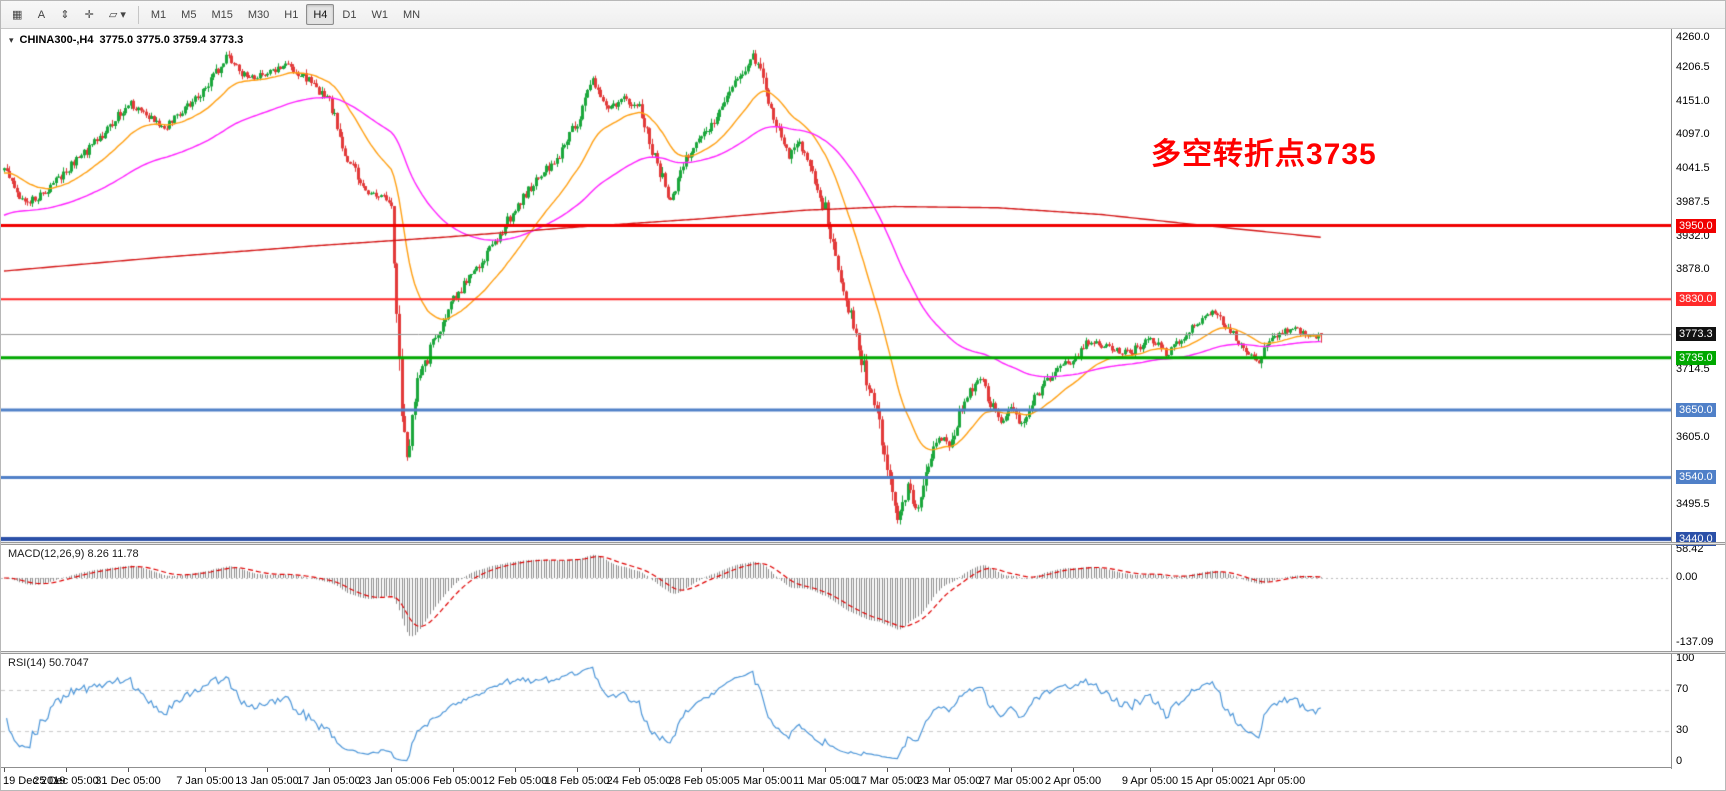 This screenshot has height=791, width=1726. I want to click on rsi-tick-label: 0, so click(1679, 760).